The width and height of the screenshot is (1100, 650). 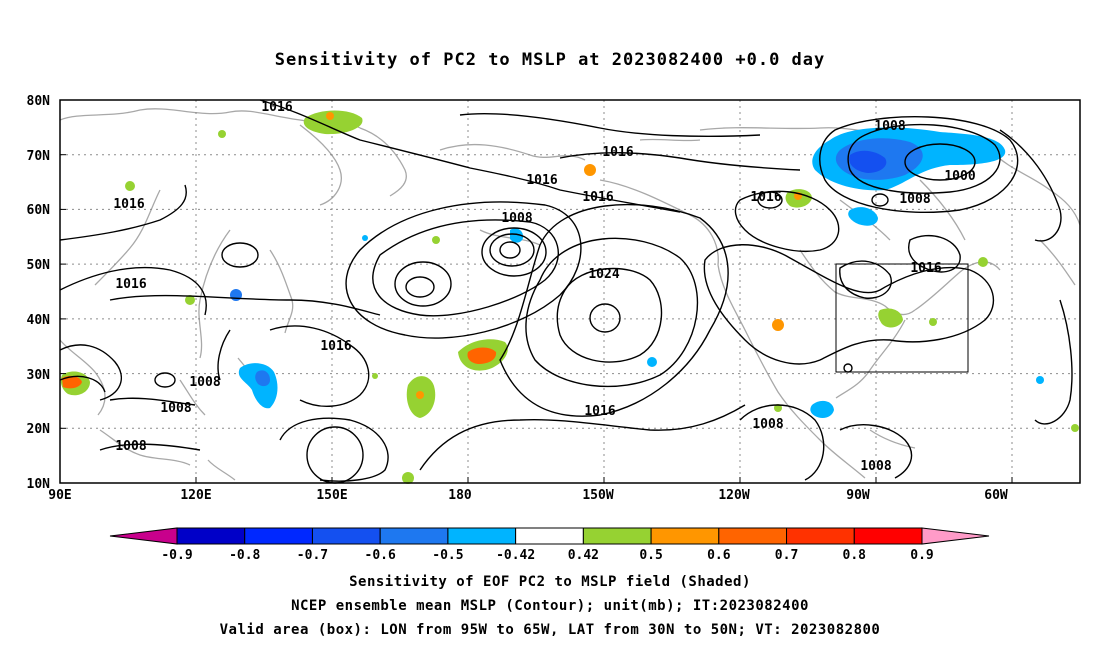 What do you see at coordinates (855, 555) in the screenshot?
I see `colorbar-label: 0.8` at bounding box center [855, 555].